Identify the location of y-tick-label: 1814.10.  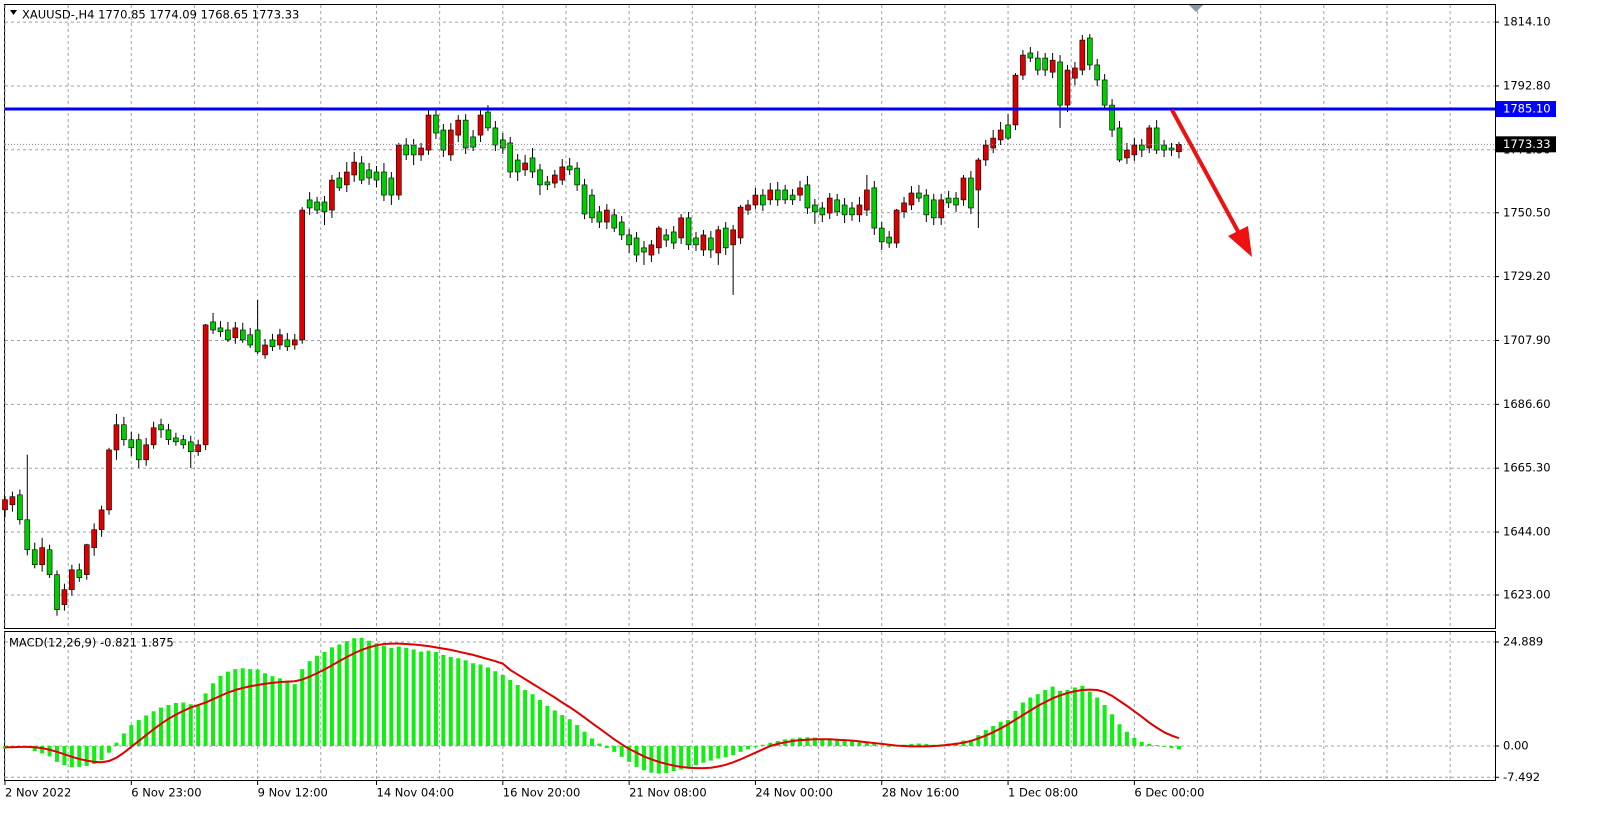
(1527, 22).